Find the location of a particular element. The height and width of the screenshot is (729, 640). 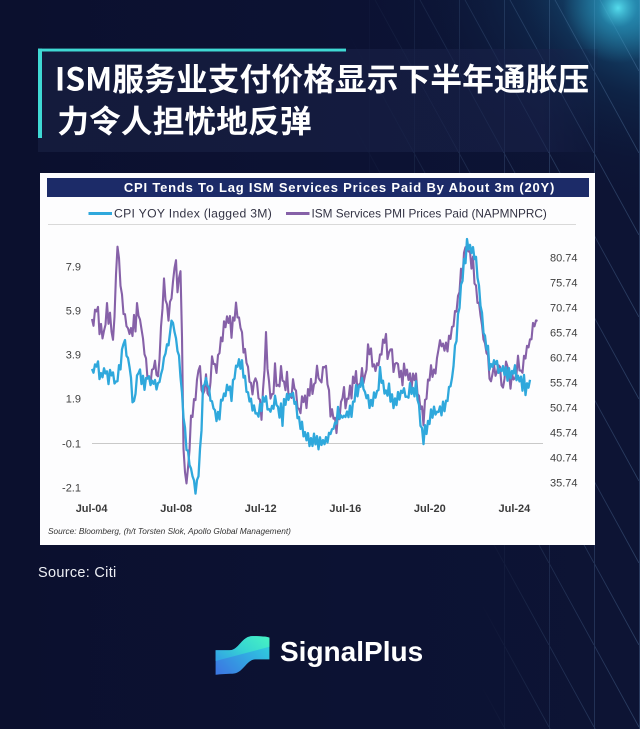

svg-text: 60.74 is located at coordinates (564, 359).